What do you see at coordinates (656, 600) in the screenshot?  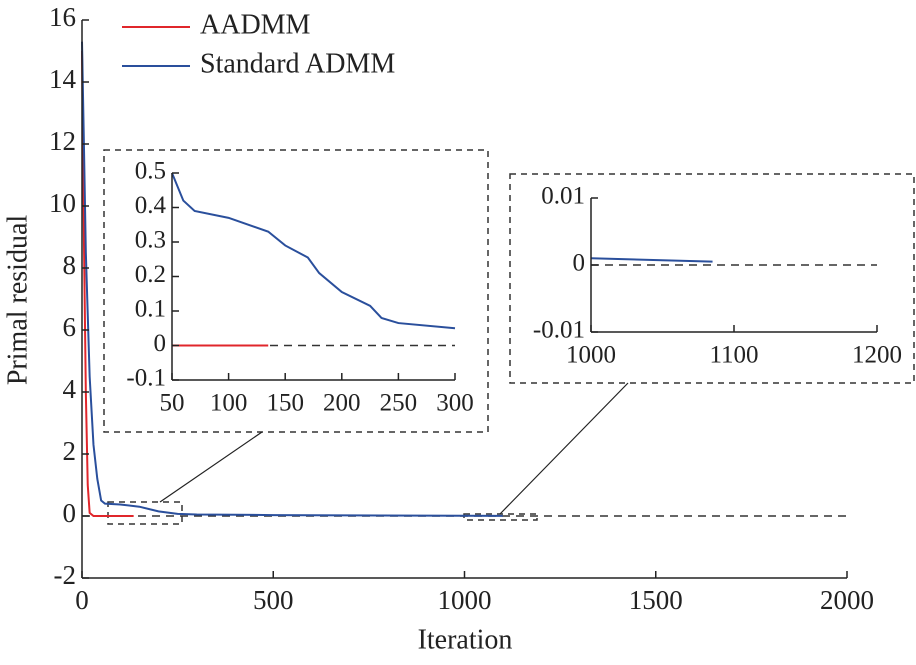 I see `x-tick-label: 1500` at bounding box center [656, 600].